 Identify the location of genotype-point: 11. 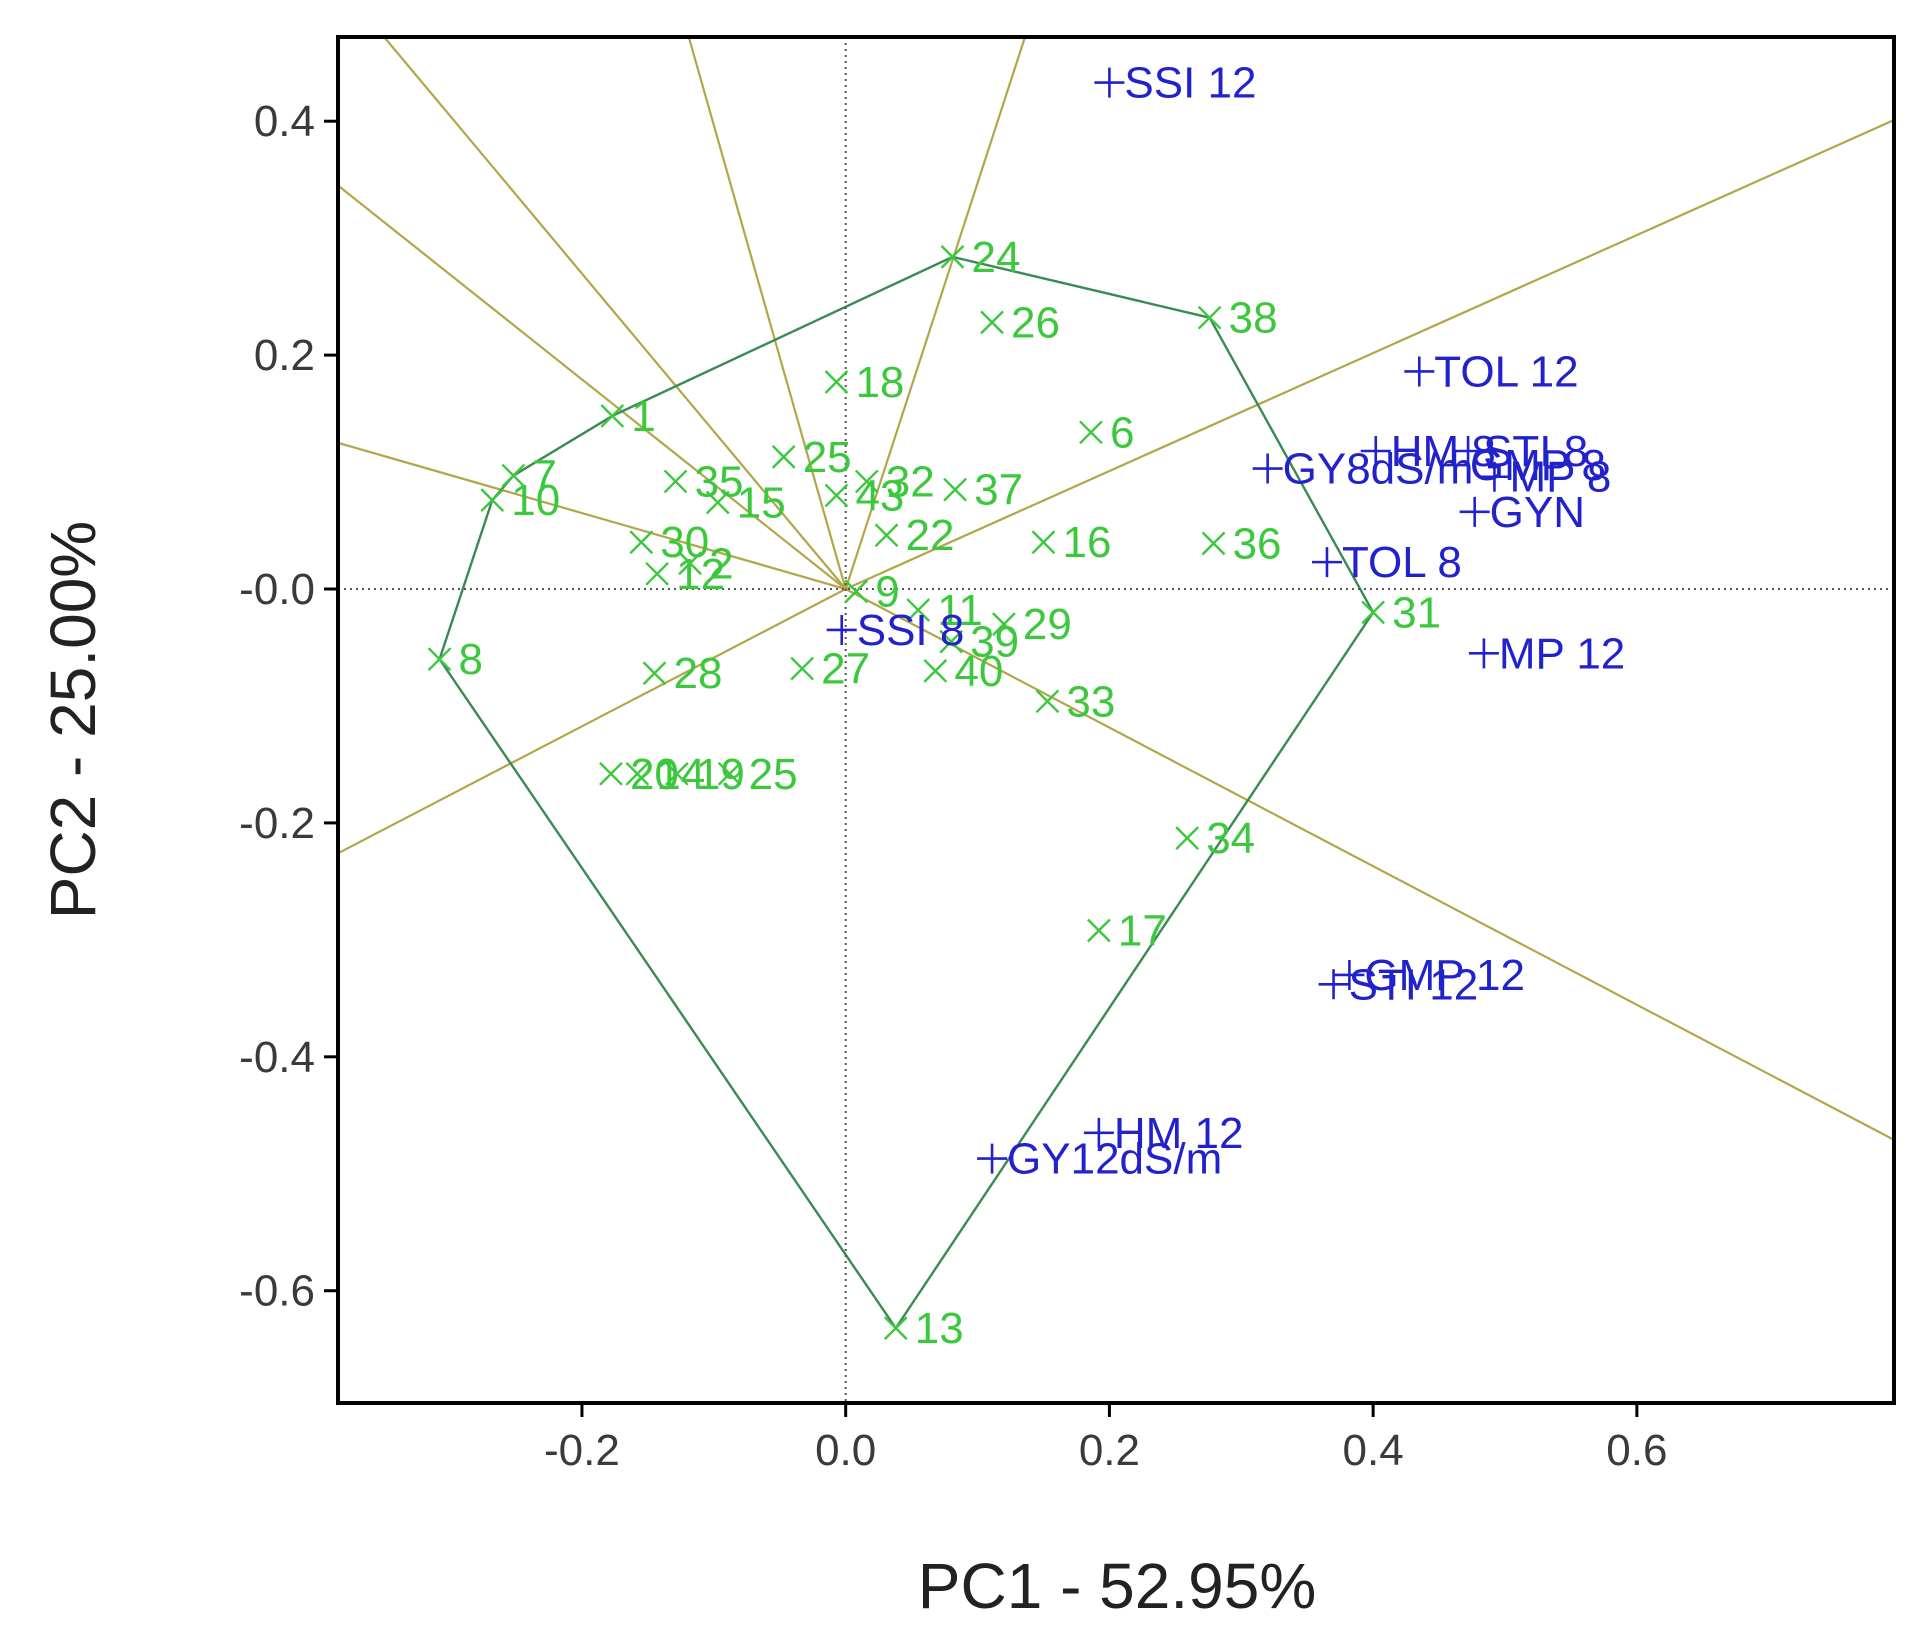
(944, 610).